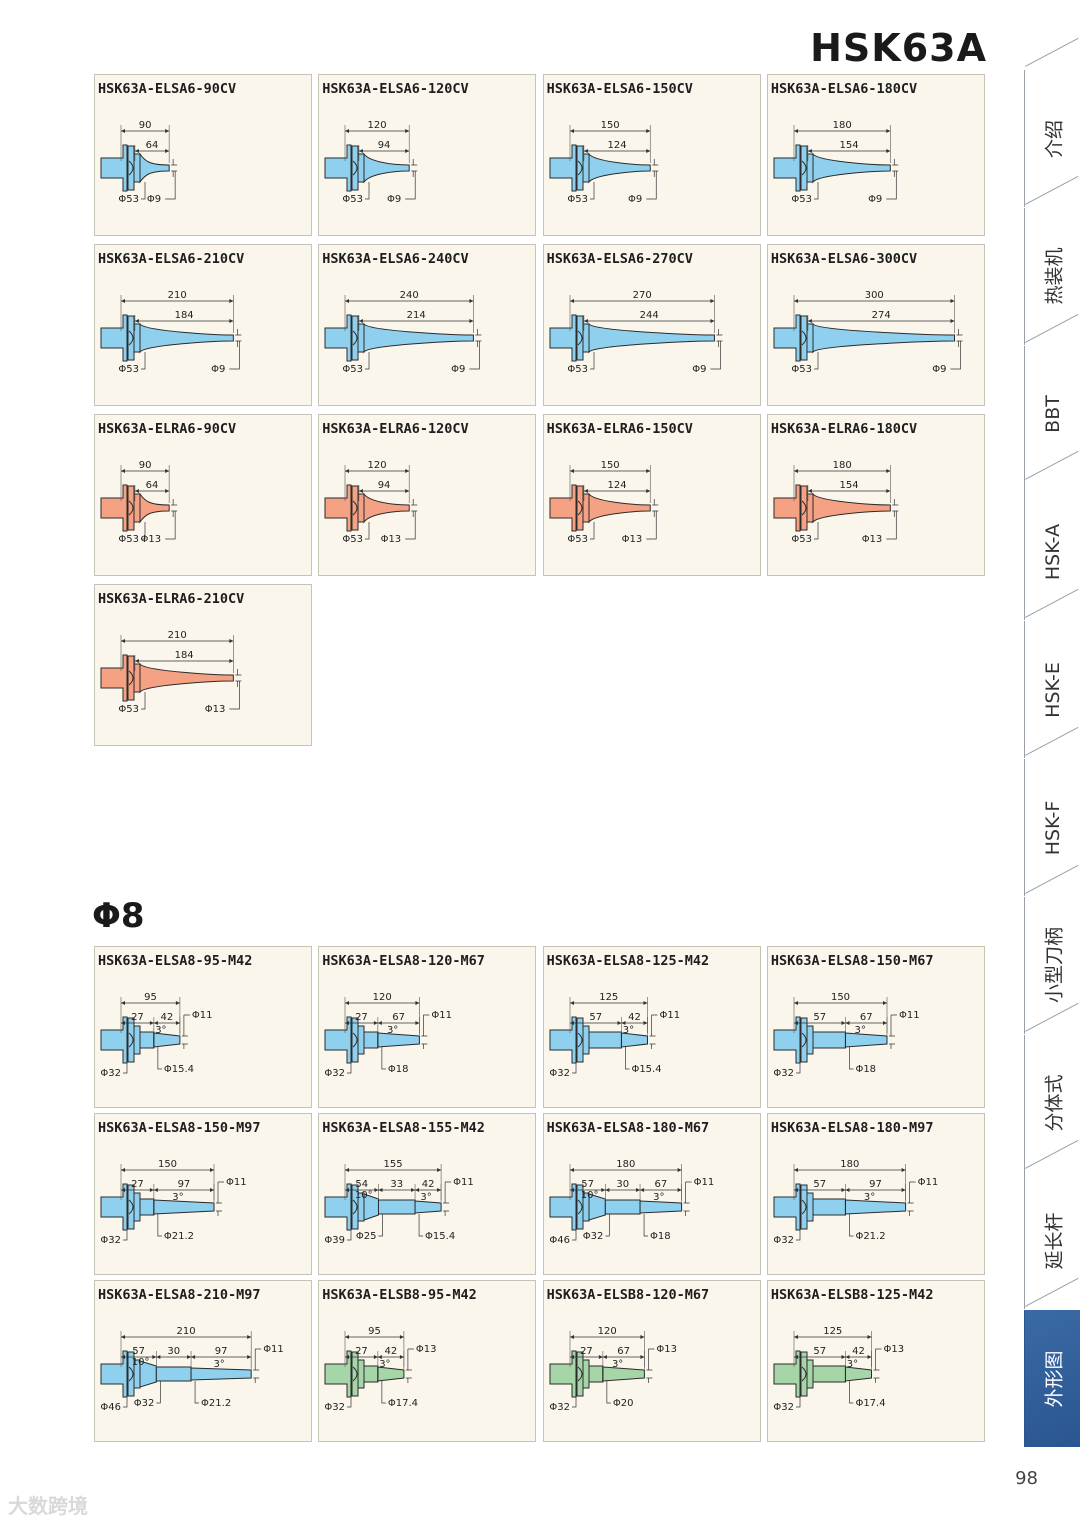  What do you see at coordinates (447, 1198) in the screenshot?
I see `end-diameter-marker` at bounding box center [447, 1198].